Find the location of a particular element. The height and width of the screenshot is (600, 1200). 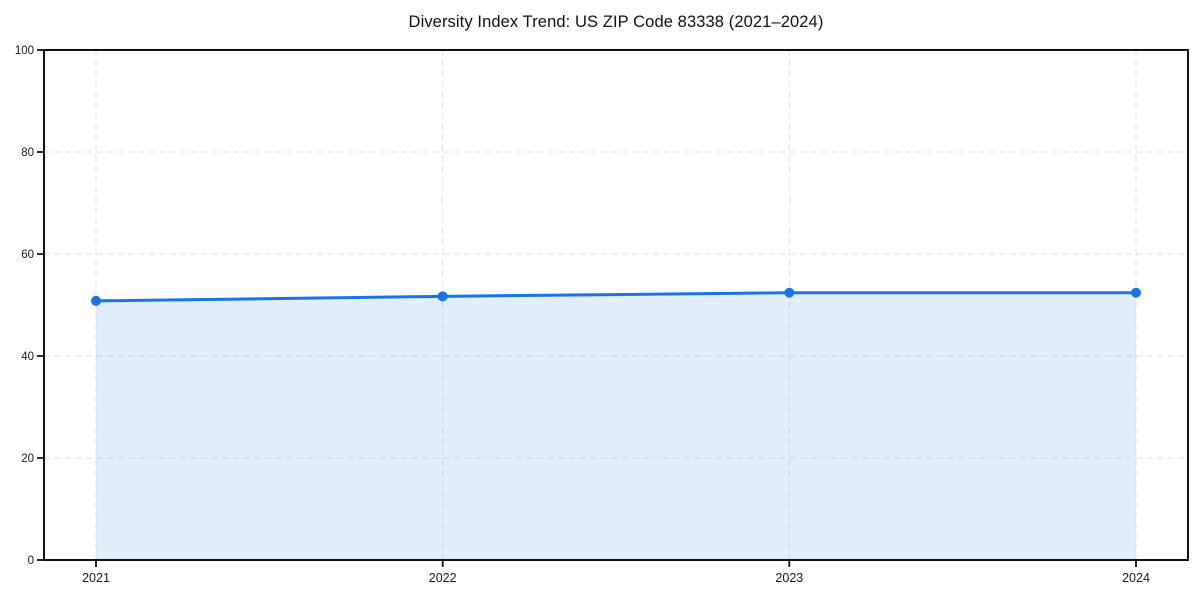

data-point-2021 is located at coordinates (96, 300).